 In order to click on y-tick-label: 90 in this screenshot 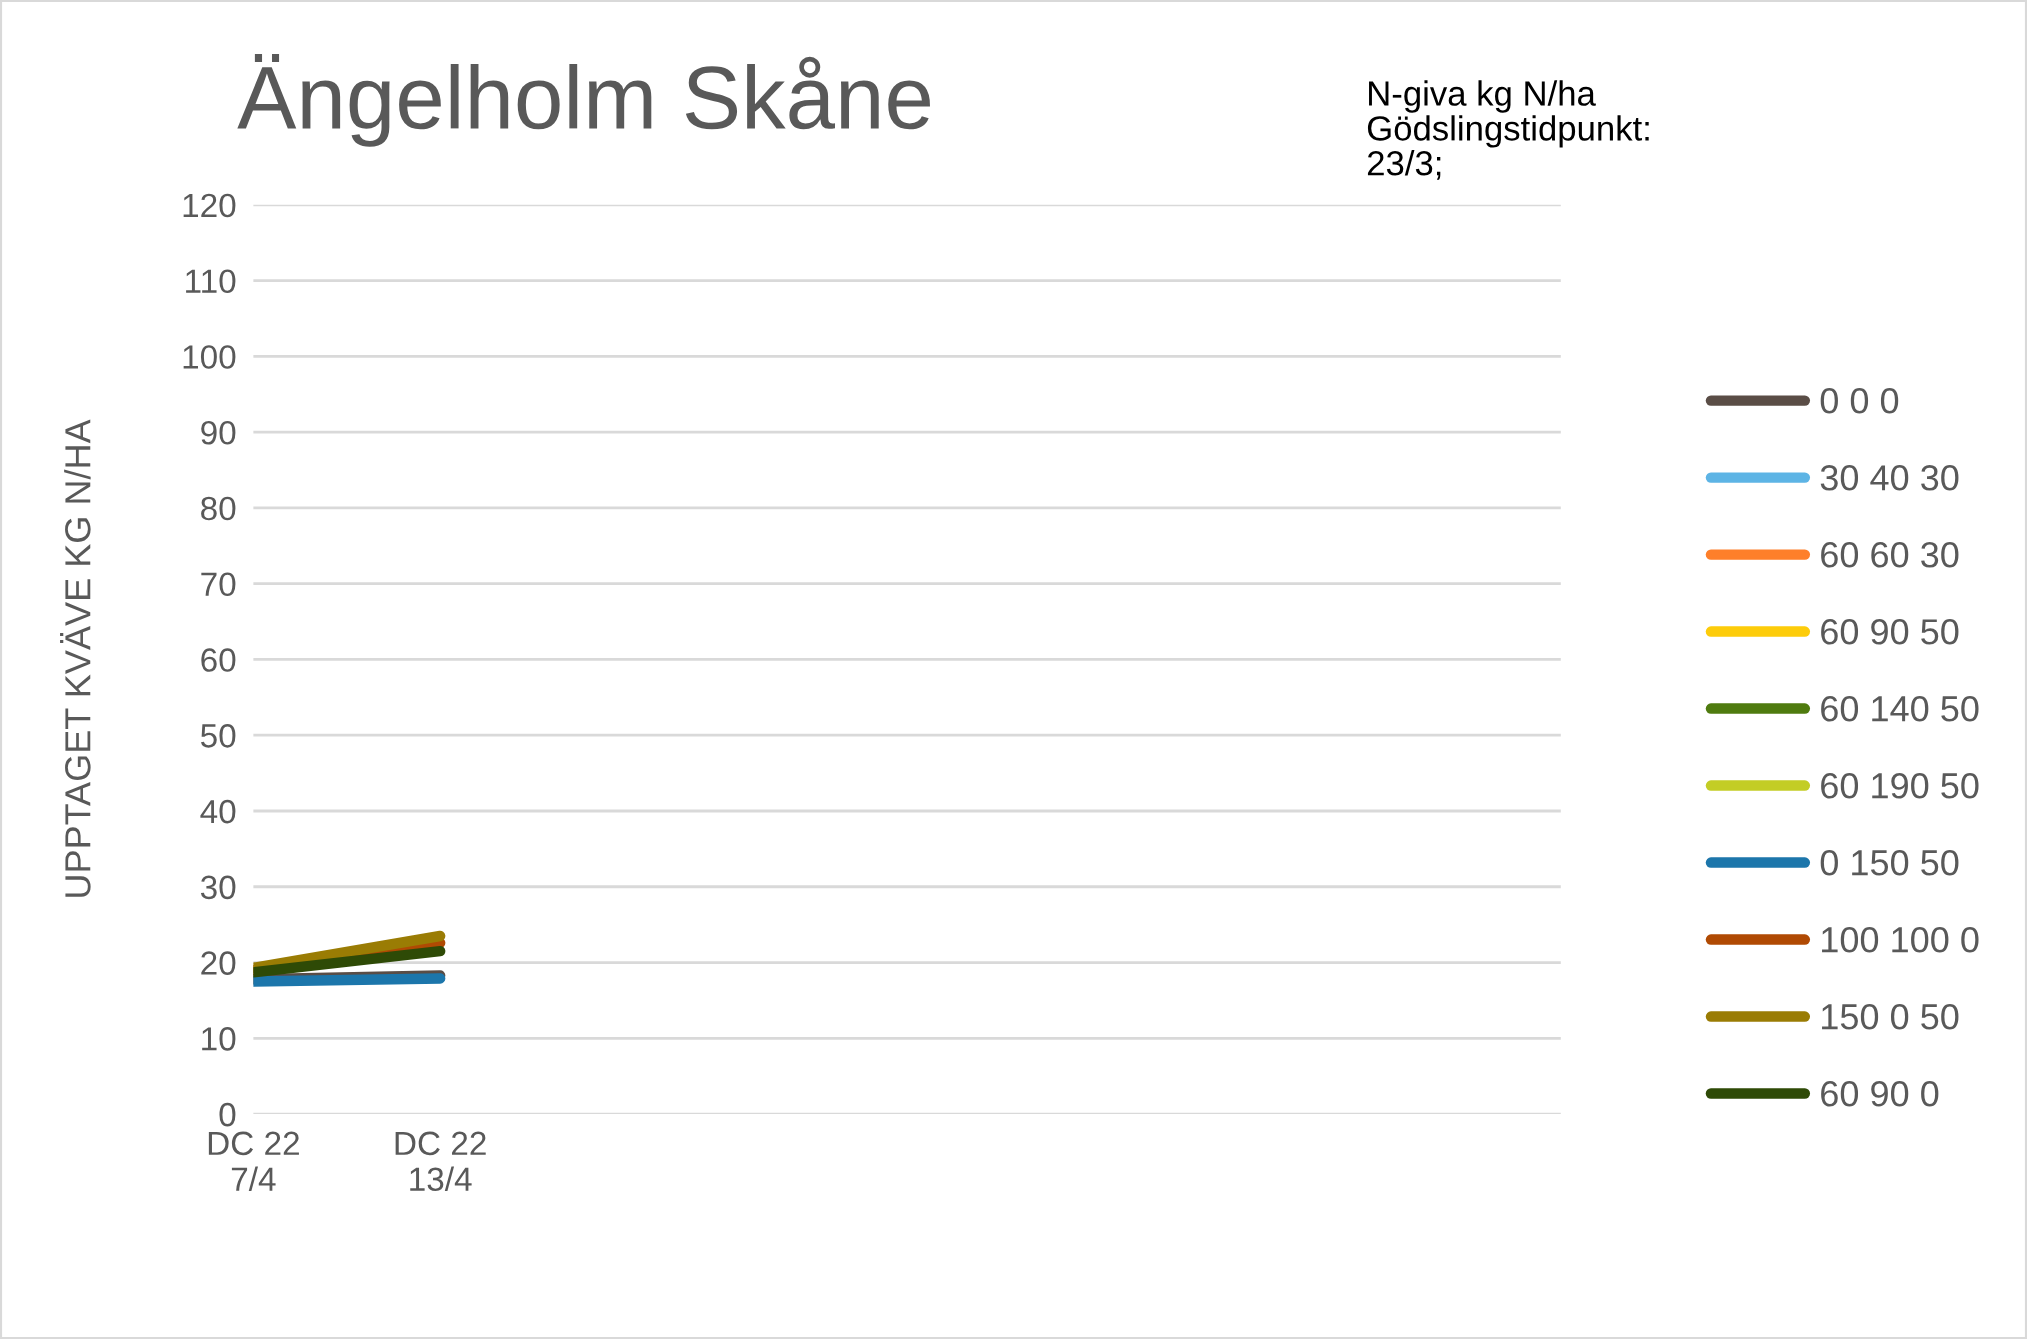, I will do `click(218, 432)`.